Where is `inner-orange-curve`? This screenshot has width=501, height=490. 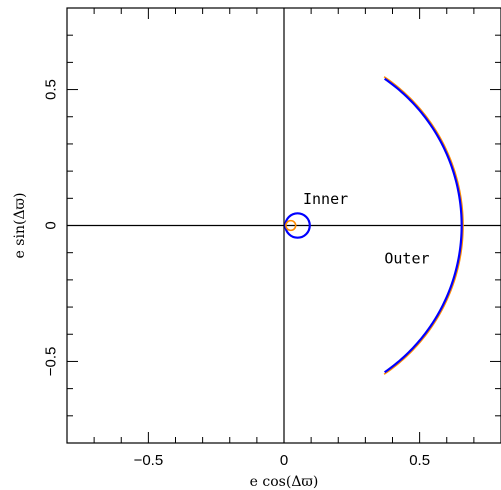 inner-orange-curve is located at coordinates (291, 225).